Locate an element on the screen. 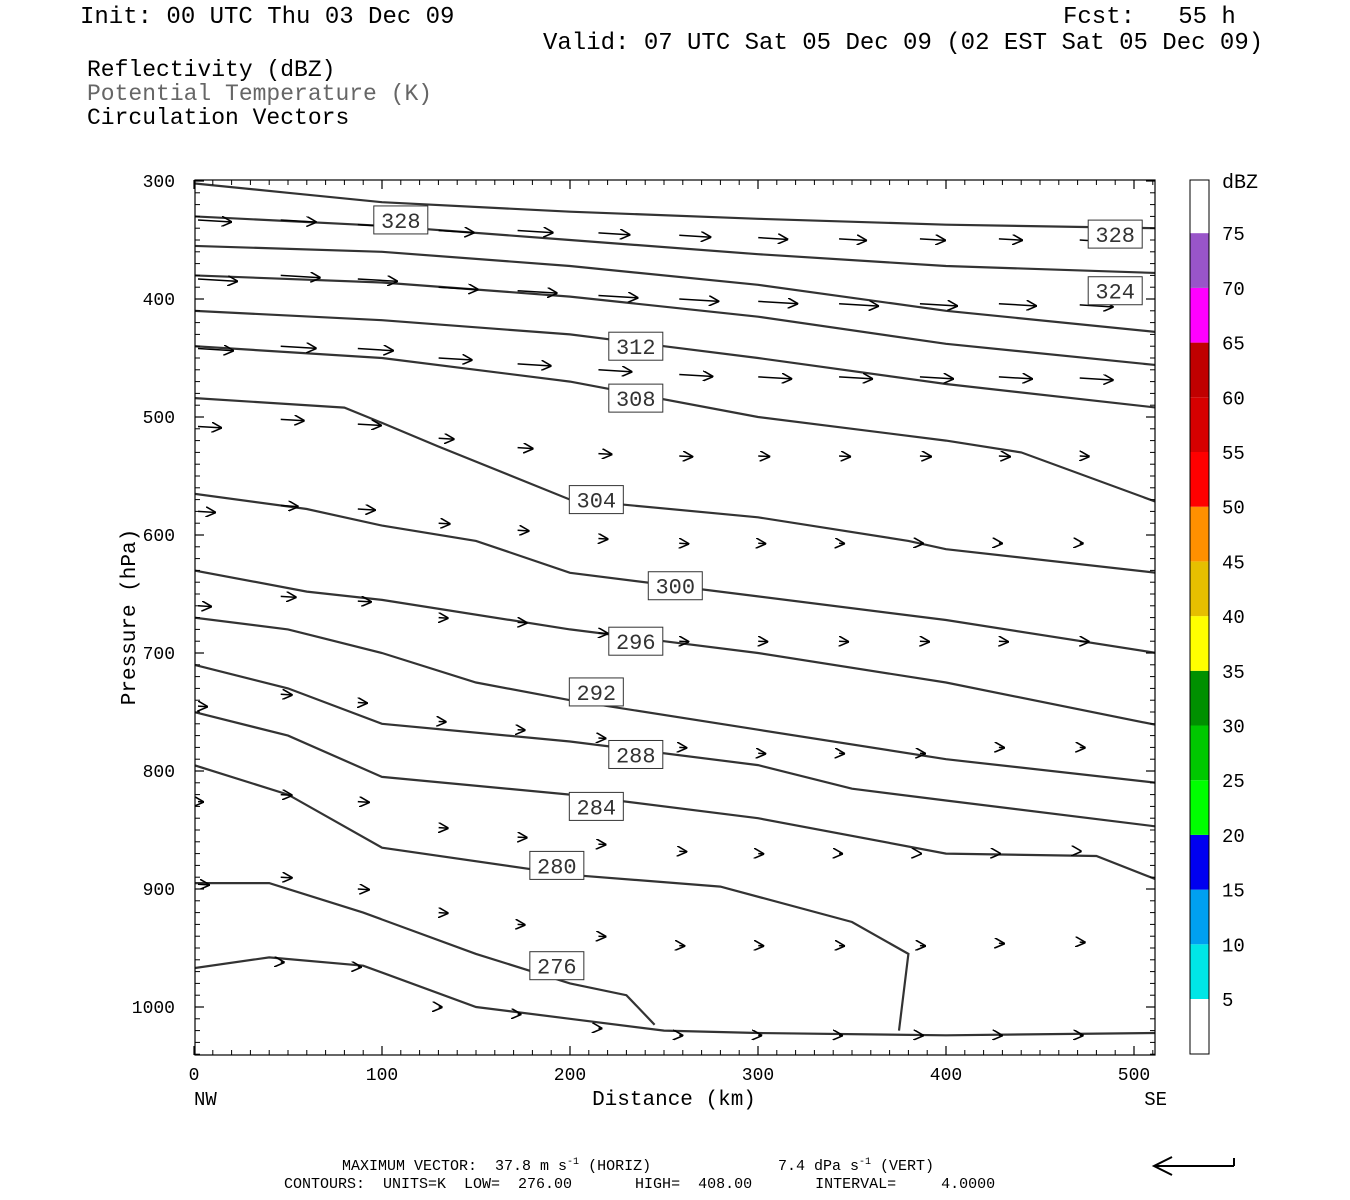 This screenshot has width=1350, height=1200. svg-text: 304 is located at coordinates (597, 502).